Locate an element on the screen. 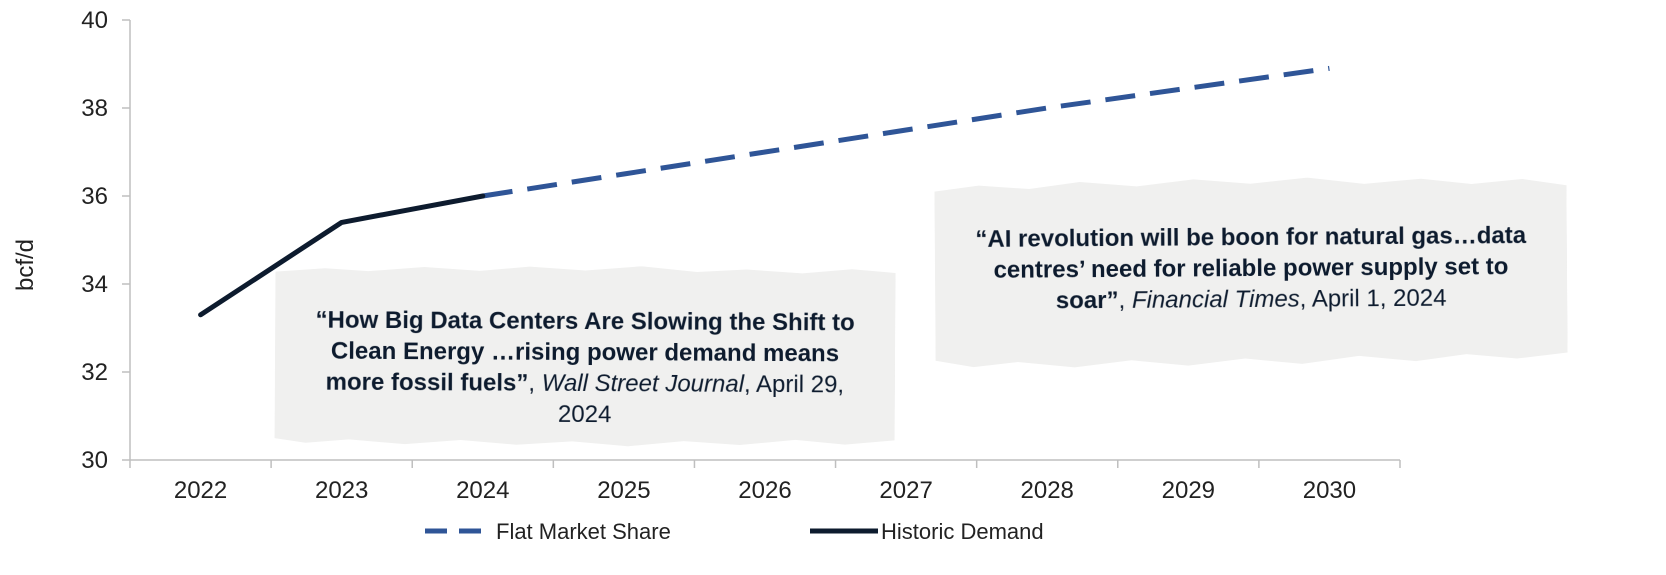  x-tick-label: 2025 is located at coordinates (623, 490).